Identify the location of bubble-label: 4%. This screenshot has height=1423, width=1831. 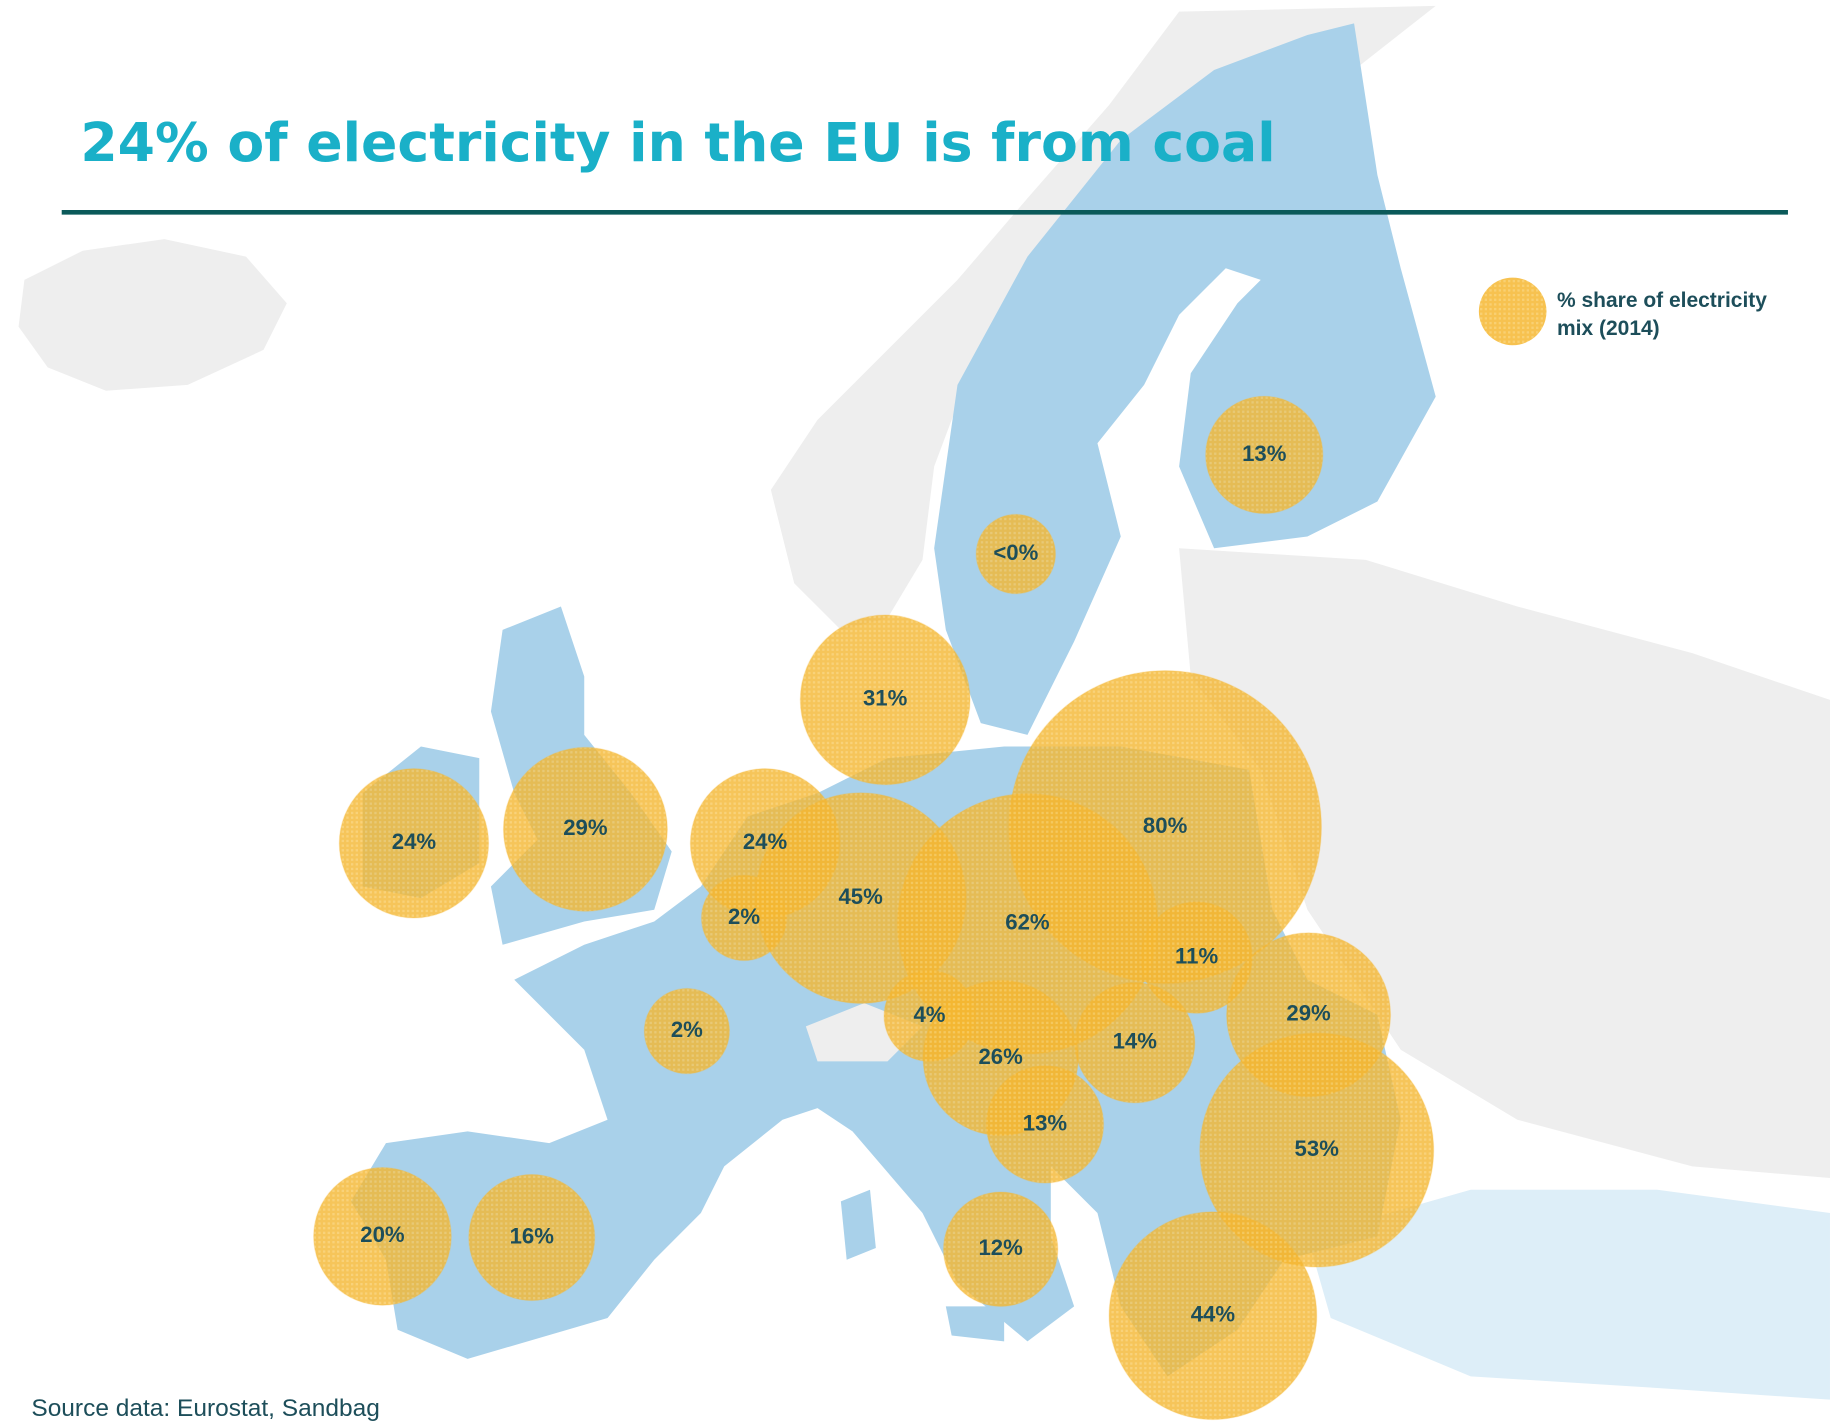
(929, 1014).